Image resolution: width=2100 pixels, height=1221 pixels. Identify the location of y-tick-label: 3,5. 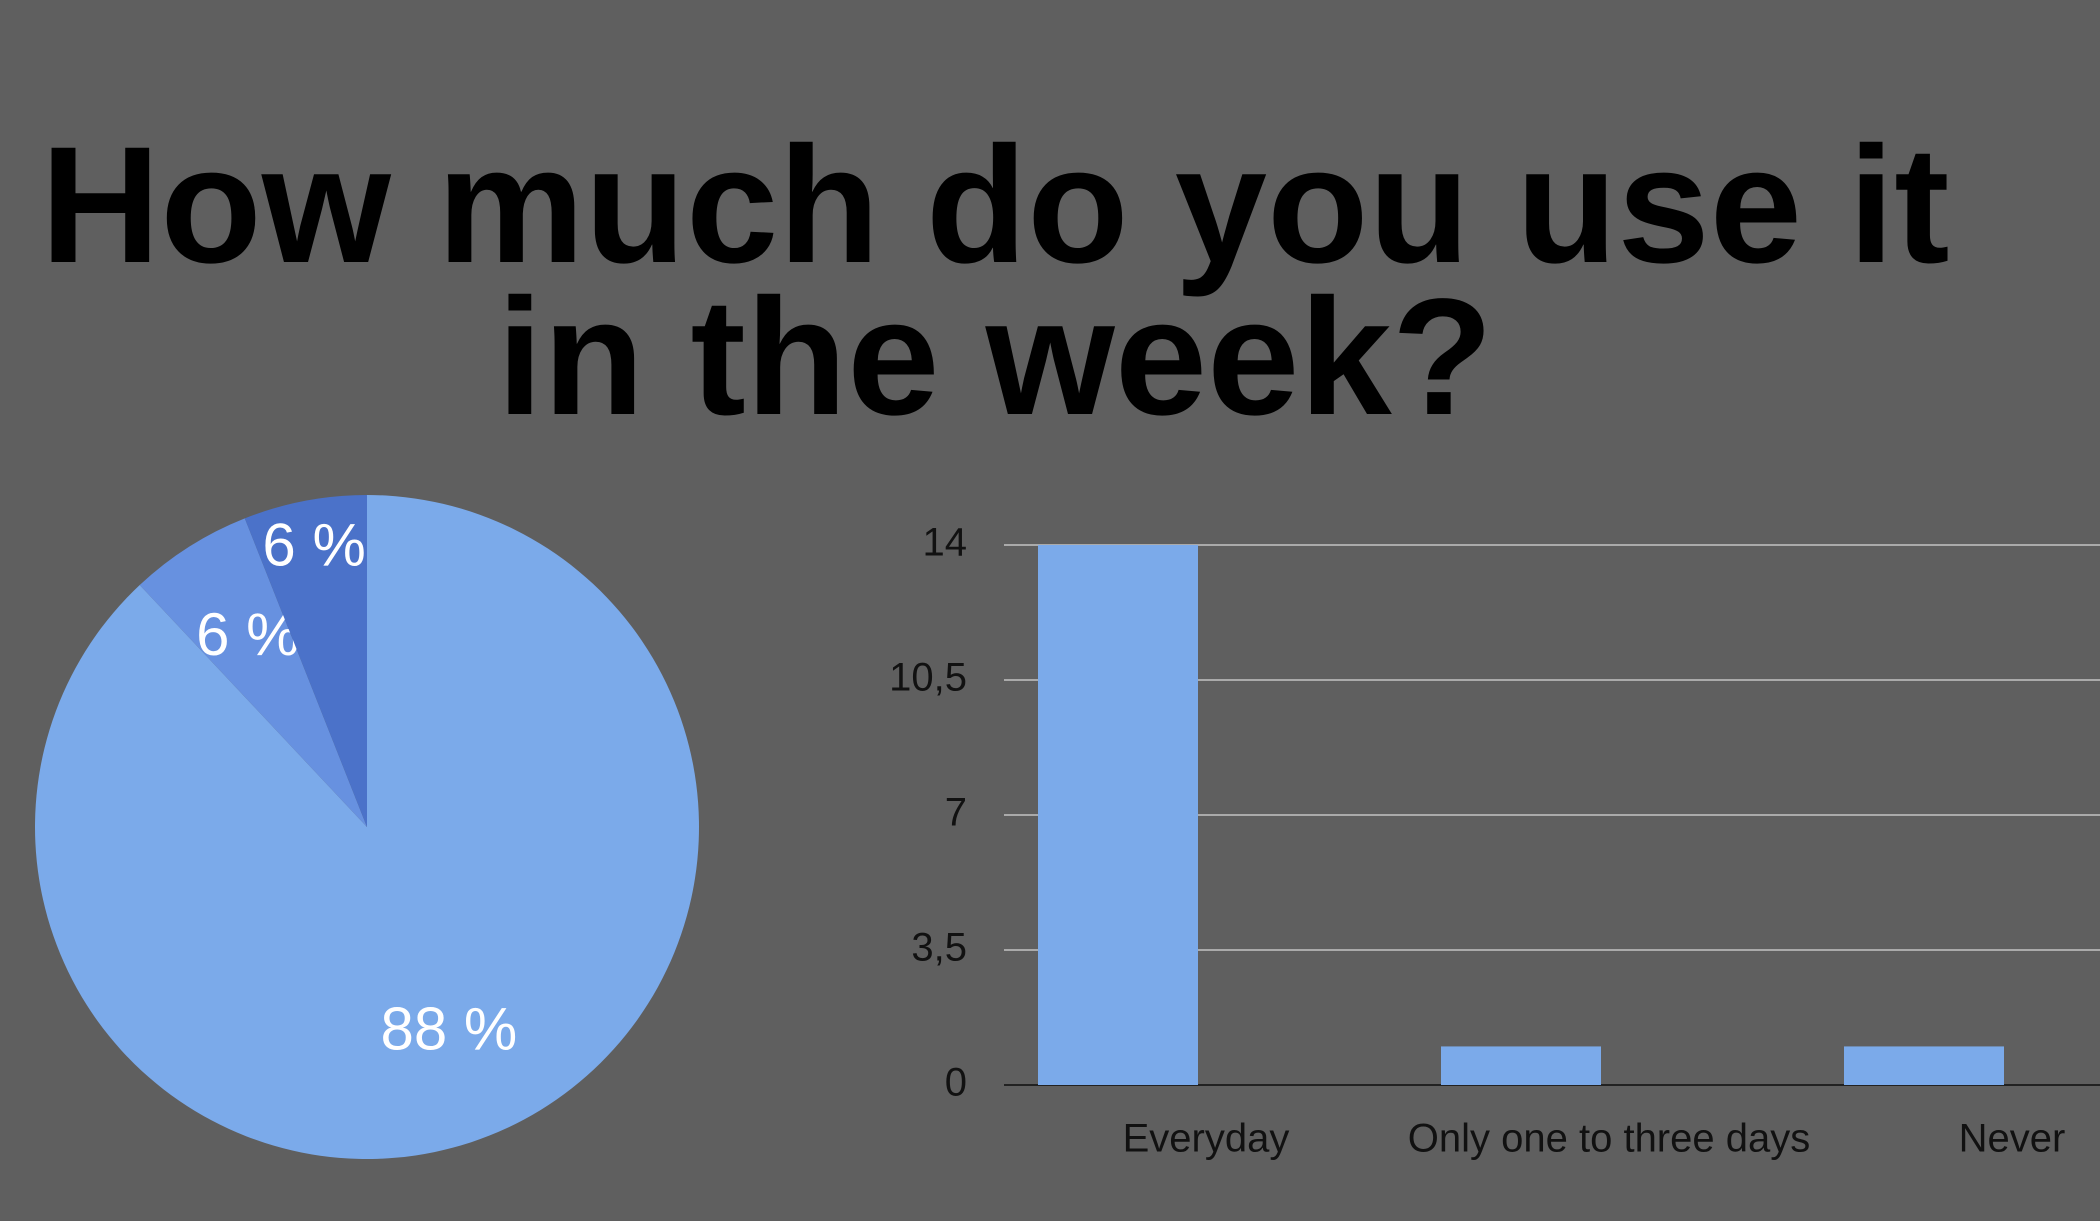
(939, 948).